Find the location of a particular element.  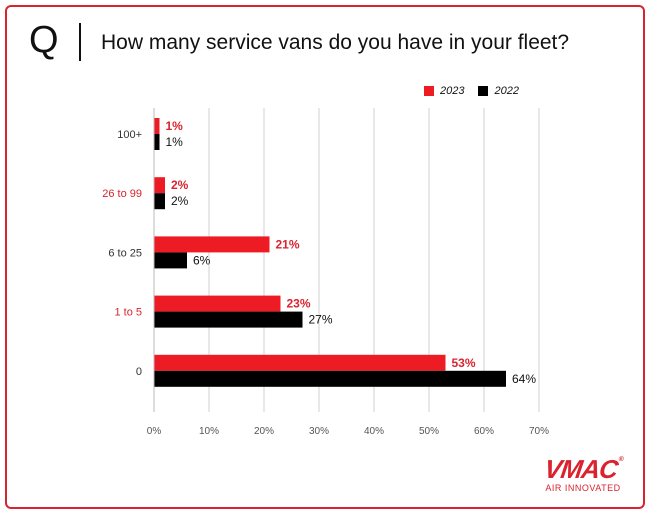

category-label: 26 to 99 is located at coordinates (122, 194).